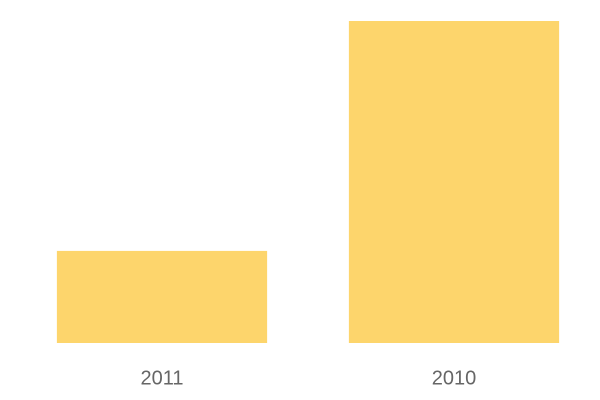 This screenshot has height=400, width=600. Describe the element at coordinates (161, 378) in the screenshot. I see `x-tick-label: 2011` at that location.